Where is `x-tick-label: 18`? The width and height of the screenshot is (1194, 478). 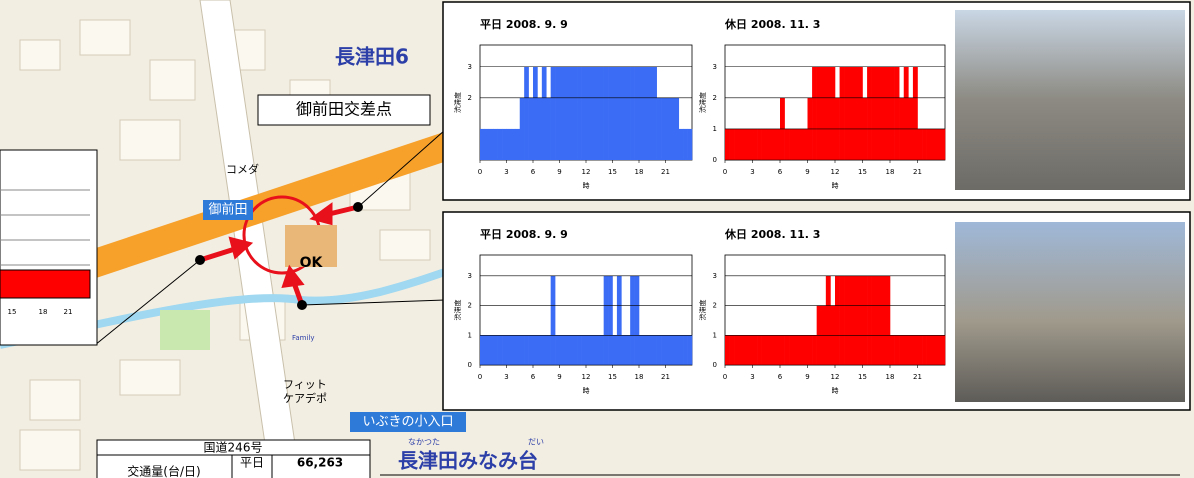 x-tick-label: 18 is located at coordinates (639, 172).